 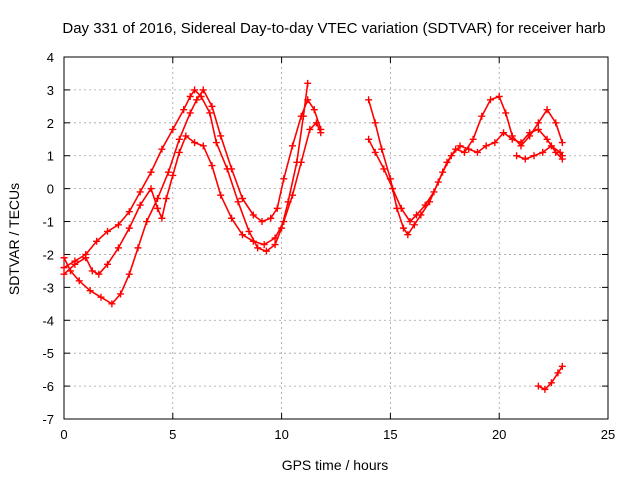 I want to click on y-tick-label: 4, so click(x=50, y=57).